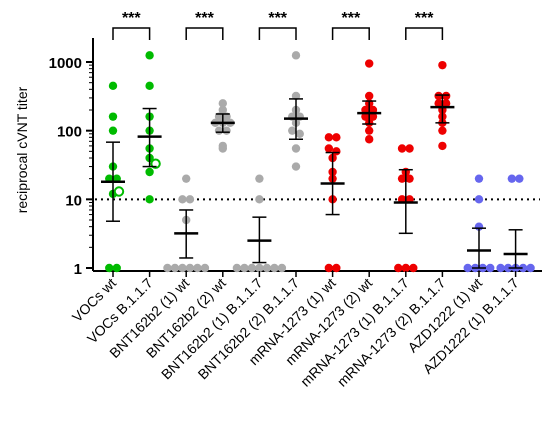 This screenshot has height=429, width=550. I want to click on y-tick-label: 10, so click(73, 200).